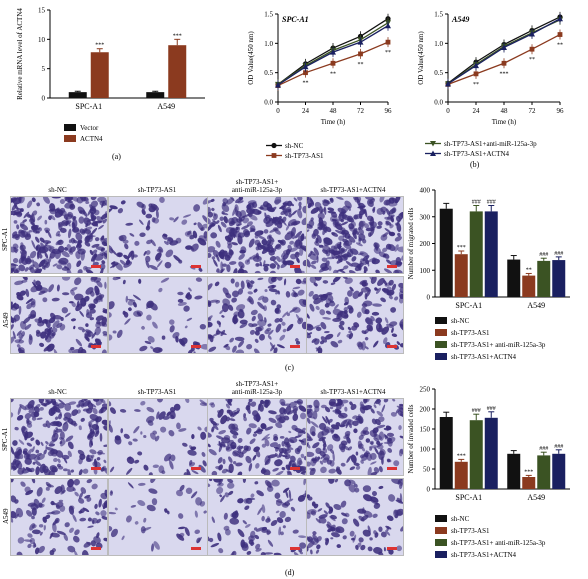 The image size is (588, 579). What do you see at coordinates (425, 430) in the screenshot?
I see `y-tick-label: 150` at bounding box center [425, 430].